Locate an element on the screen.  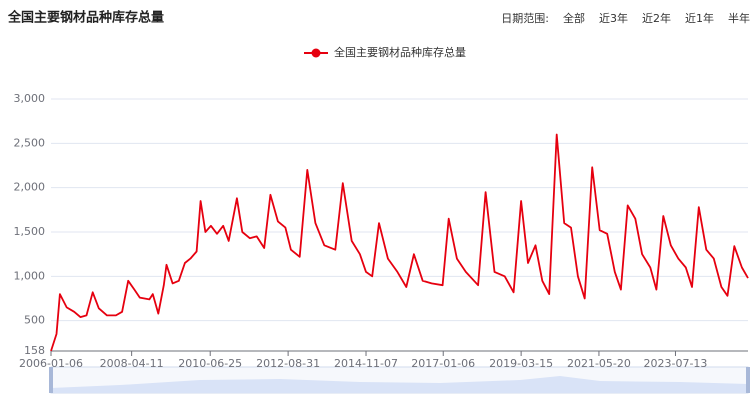
range-option: 全部 is located at coordinates (574, 18).